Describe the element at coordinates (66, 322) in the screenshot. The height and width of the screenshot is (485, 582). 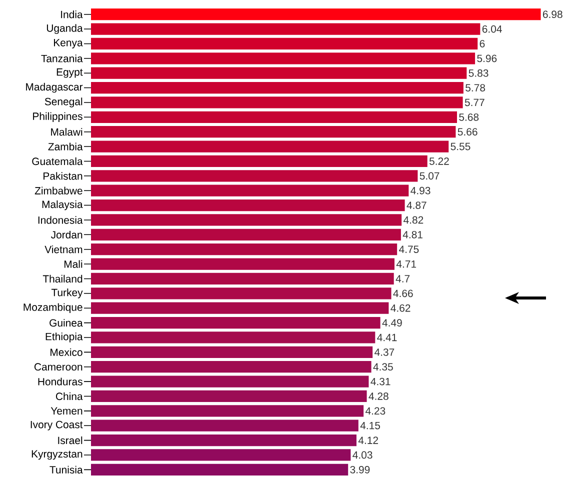
I see `y-tick-label: Guinea` at that location.